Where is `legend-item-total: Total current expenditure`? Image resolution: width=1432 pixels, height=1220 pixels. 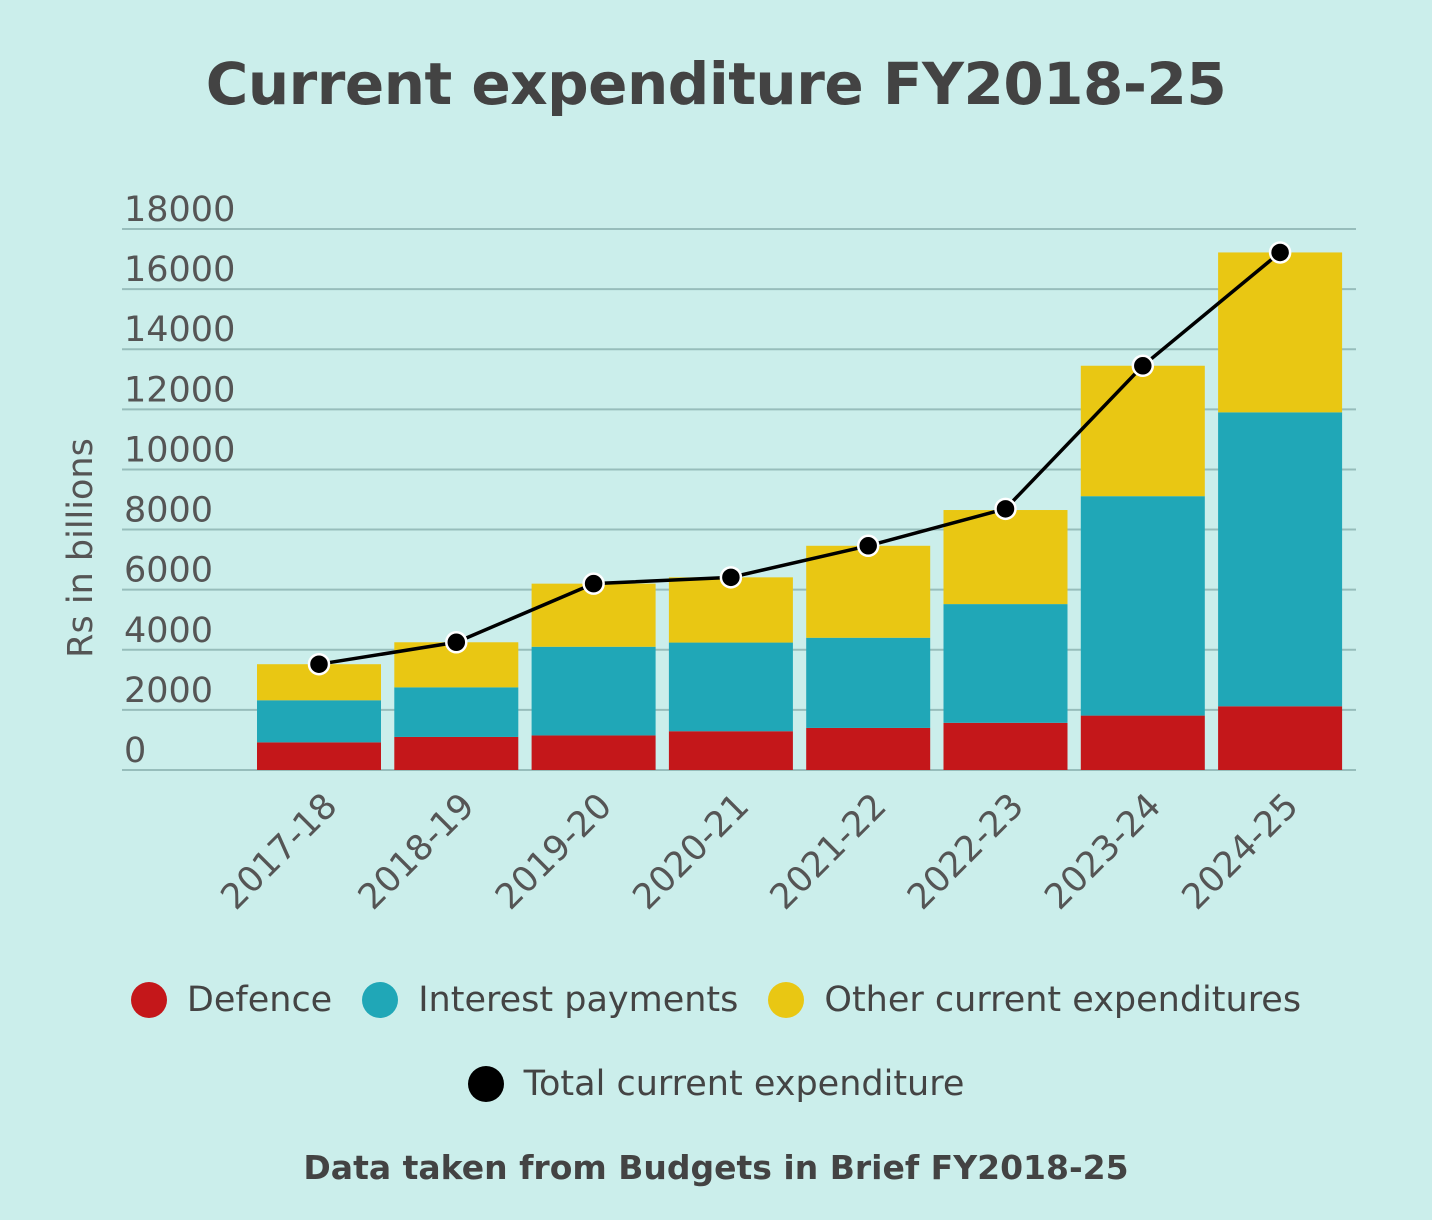
legend-item-total: Total current expenditure is located at coordinates (716, 1084).